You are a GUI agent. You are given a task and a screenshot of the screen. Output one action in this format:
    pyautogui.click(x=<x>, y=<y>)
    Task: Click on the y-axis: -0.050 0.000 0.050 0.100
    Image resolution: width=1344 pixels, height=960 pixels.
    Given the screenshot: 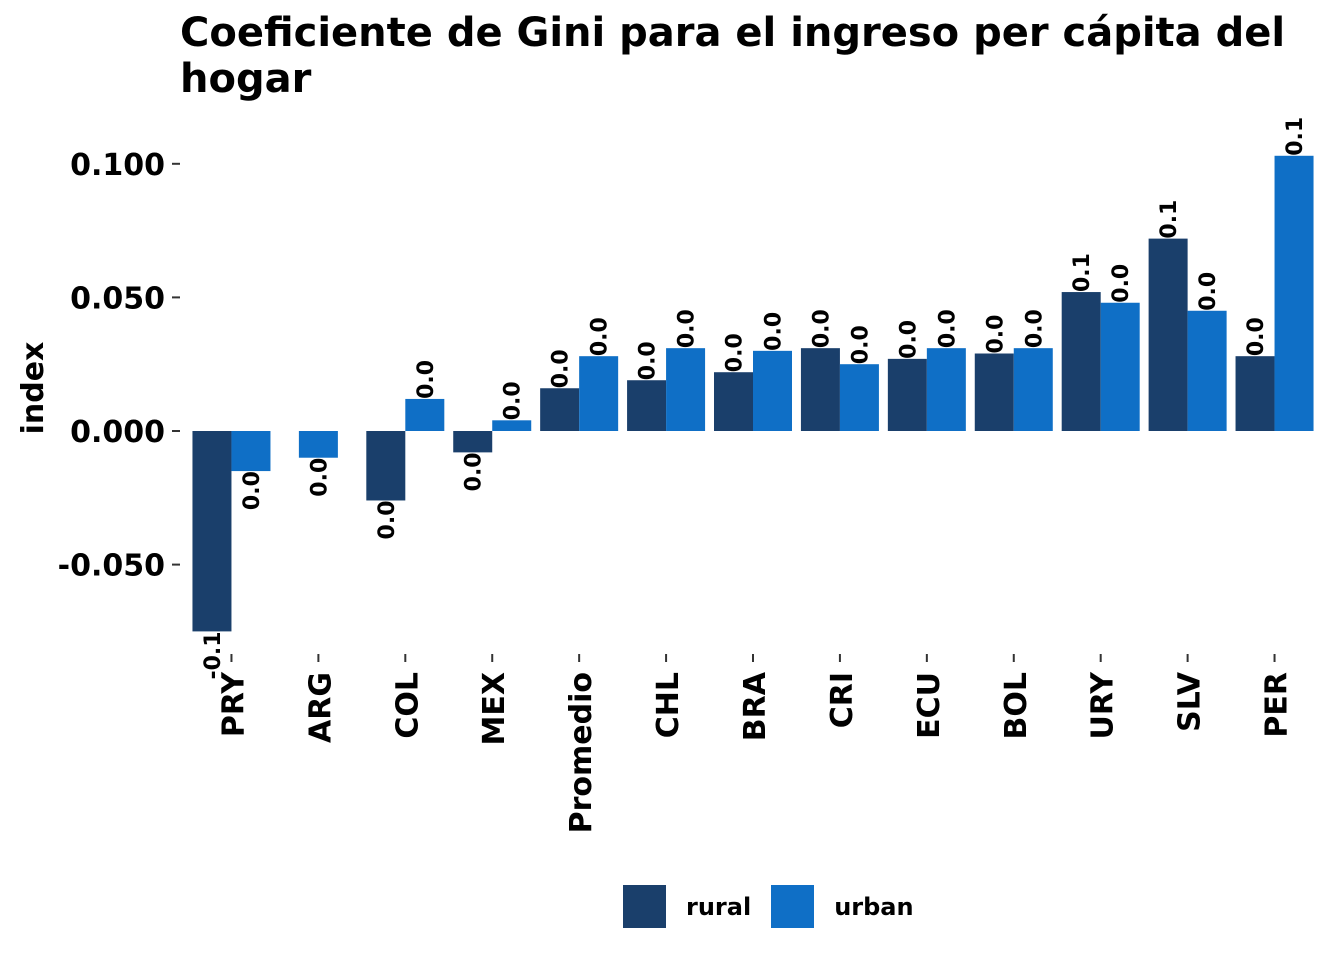 What is the action you would take?
    pyautogui.click(x=119, y=366)
    